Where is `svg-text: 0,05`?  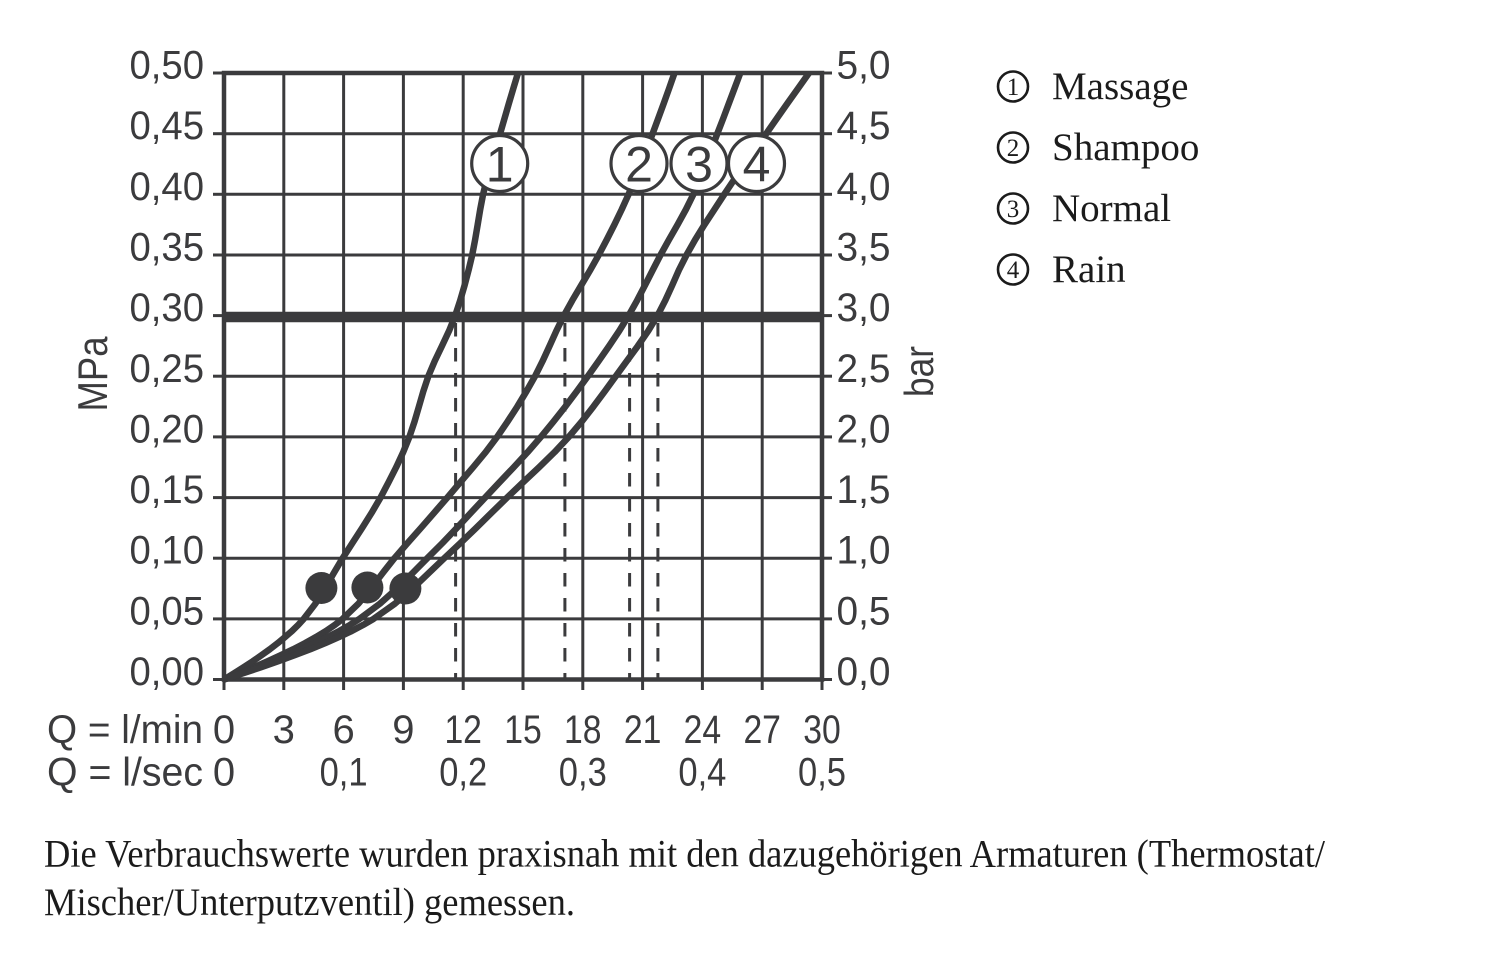
svg-text: 0,05 is located at coordinates (167, 611).